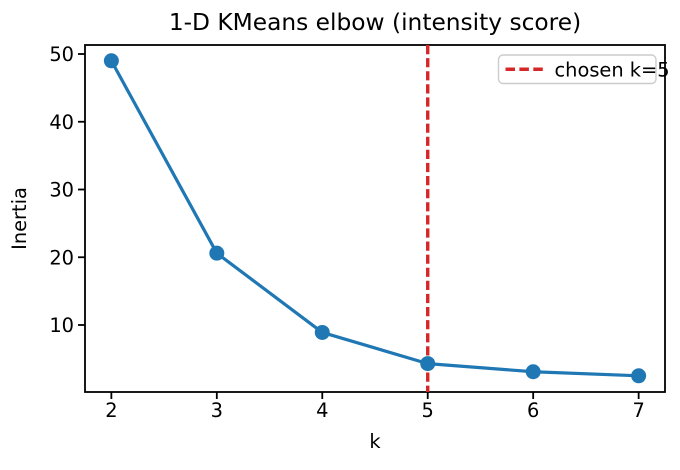  I want to click on y-axis-label: Inertia, so click(19, 218).